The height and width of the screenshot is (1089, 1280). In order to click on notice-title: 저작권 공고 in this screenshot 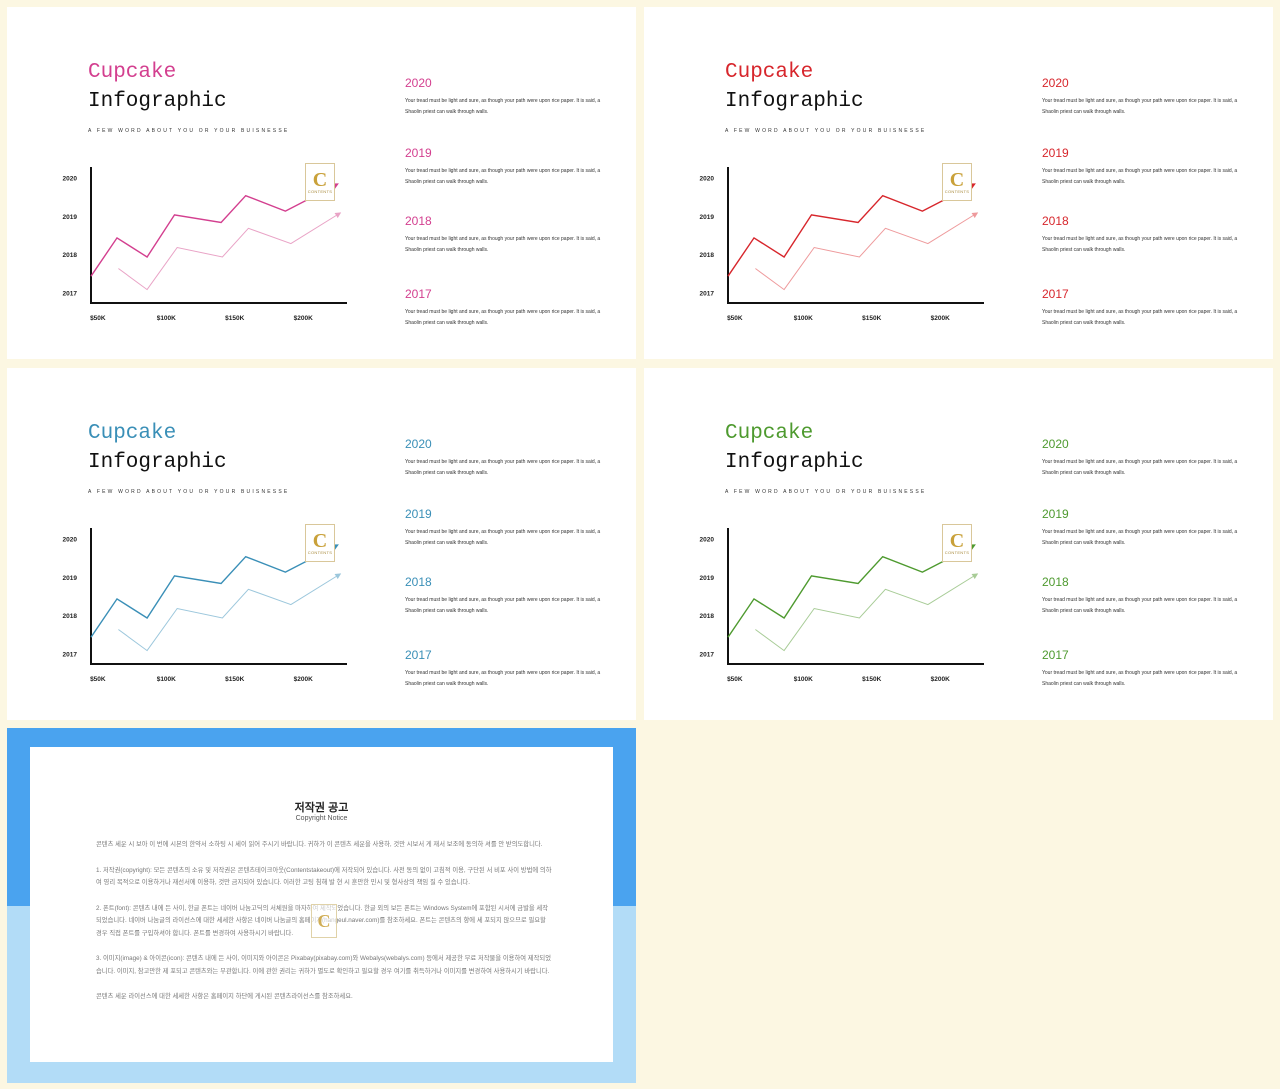, I will do `click(321, 808)`.